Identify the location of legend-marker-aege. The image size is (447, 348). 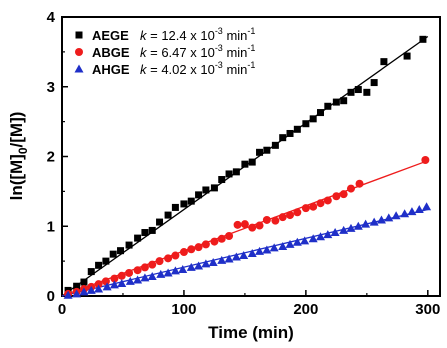
(79, 35).